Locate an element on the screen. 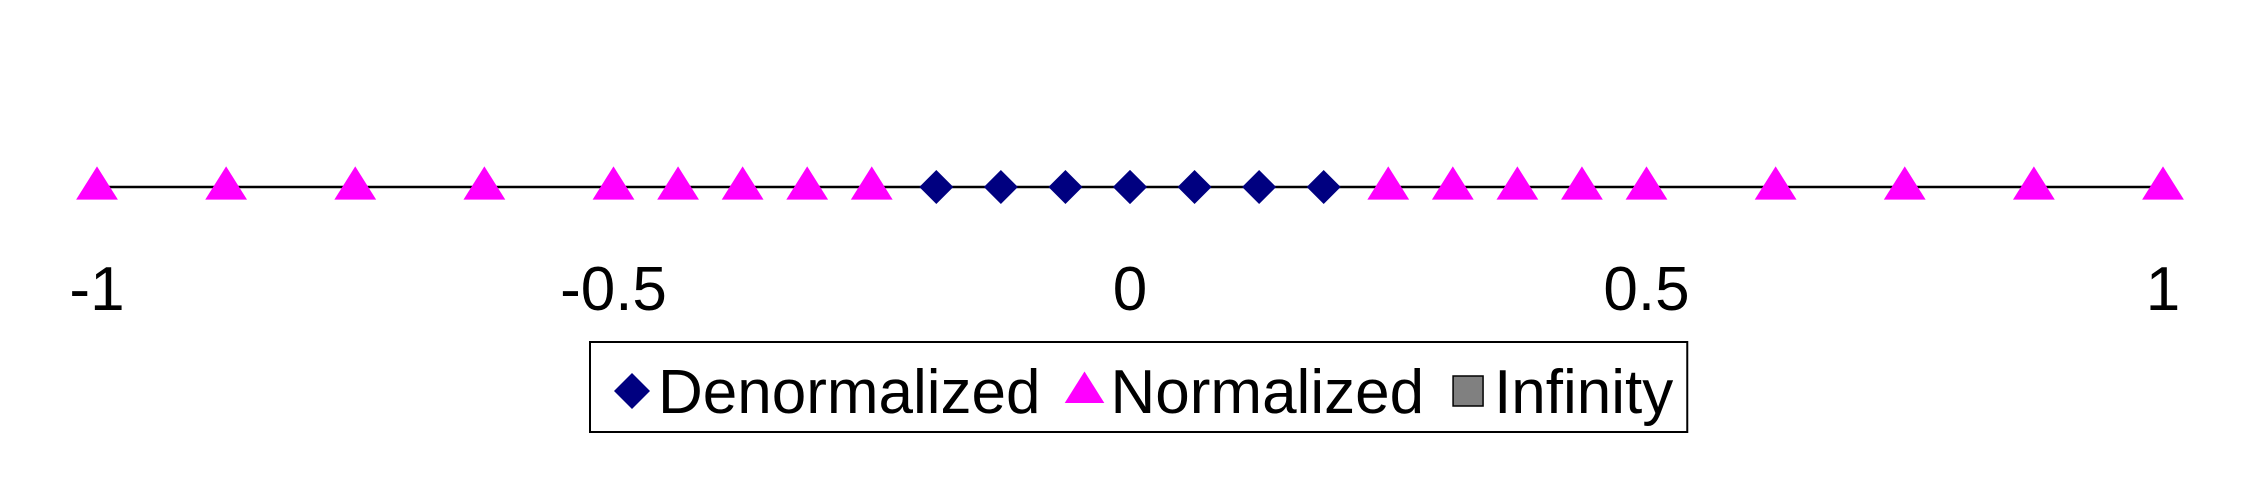 The width and height of the screenshot is (2260, 479). normalized-legend-label: Normalized is located at coordinates (1268, 392).